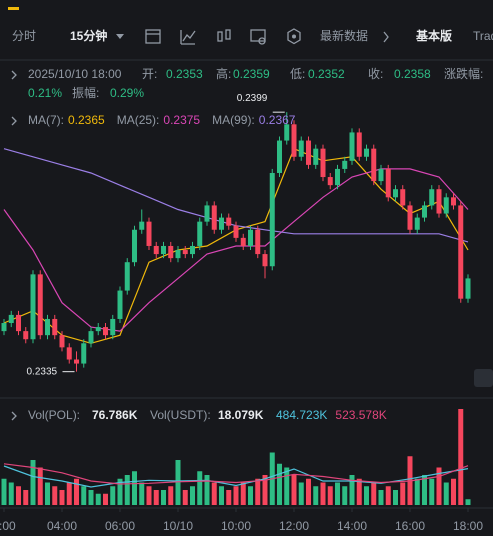 This screenshot has width=493, height=536. I want to click on latest-data: 最新数据, so click(344, 35).